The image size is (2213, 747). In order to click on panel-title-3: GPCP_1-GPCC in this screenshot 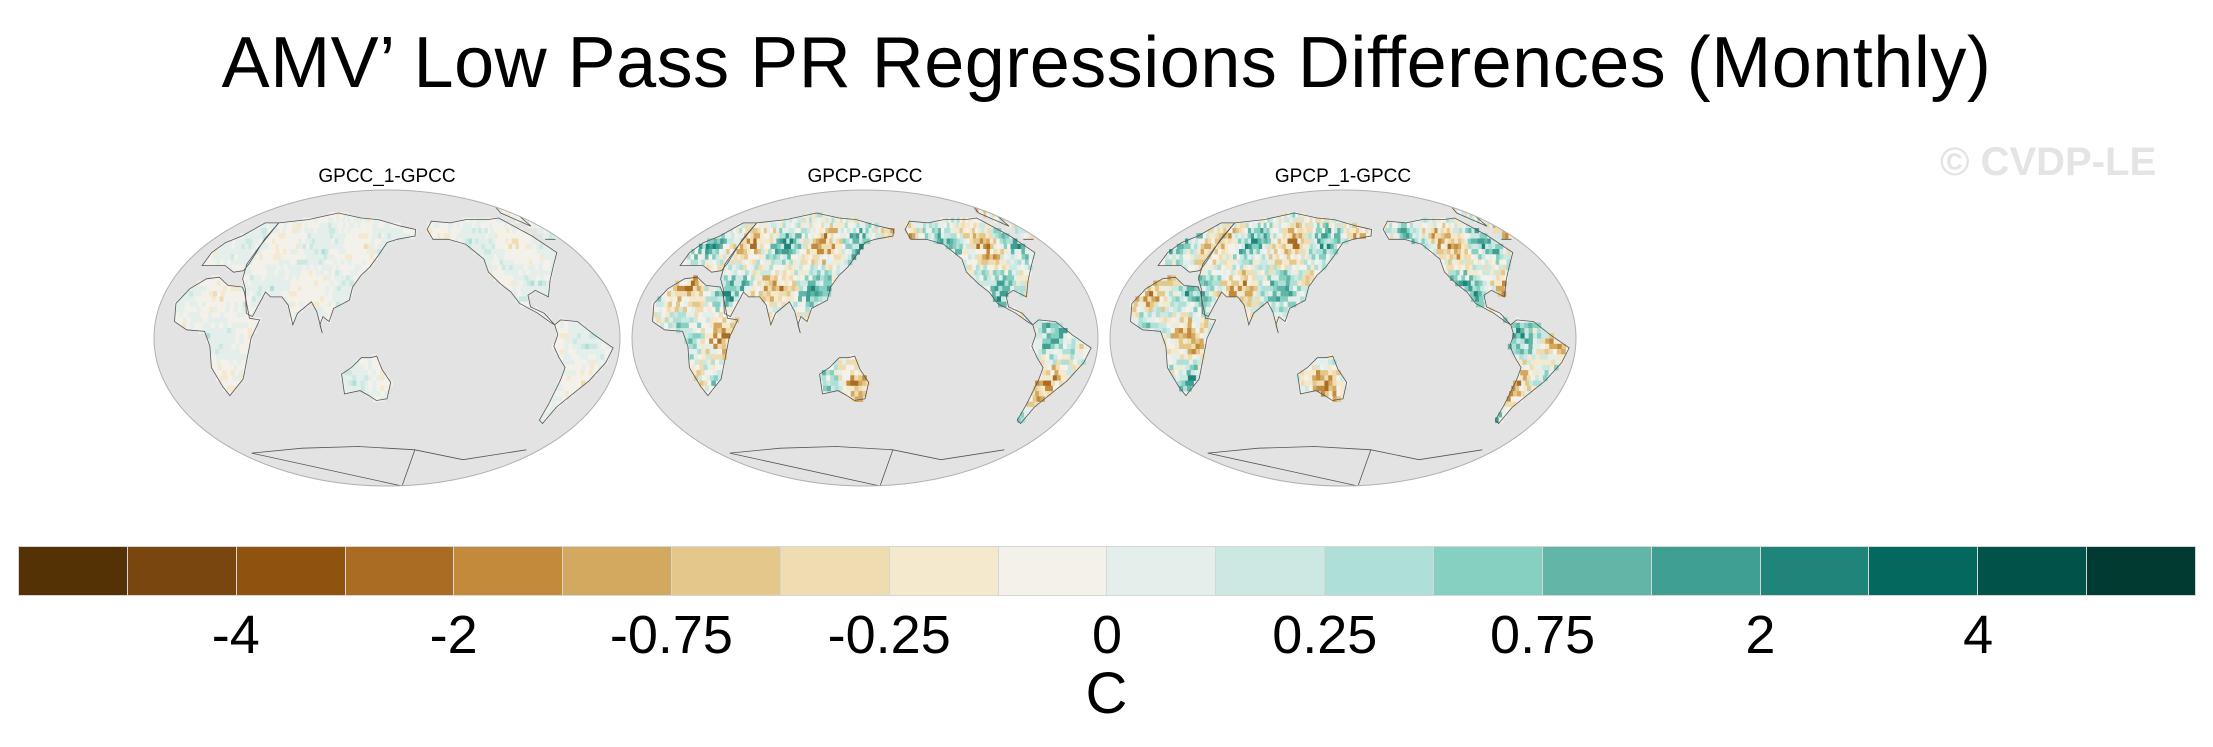, I will do `click(1343, 176)`.